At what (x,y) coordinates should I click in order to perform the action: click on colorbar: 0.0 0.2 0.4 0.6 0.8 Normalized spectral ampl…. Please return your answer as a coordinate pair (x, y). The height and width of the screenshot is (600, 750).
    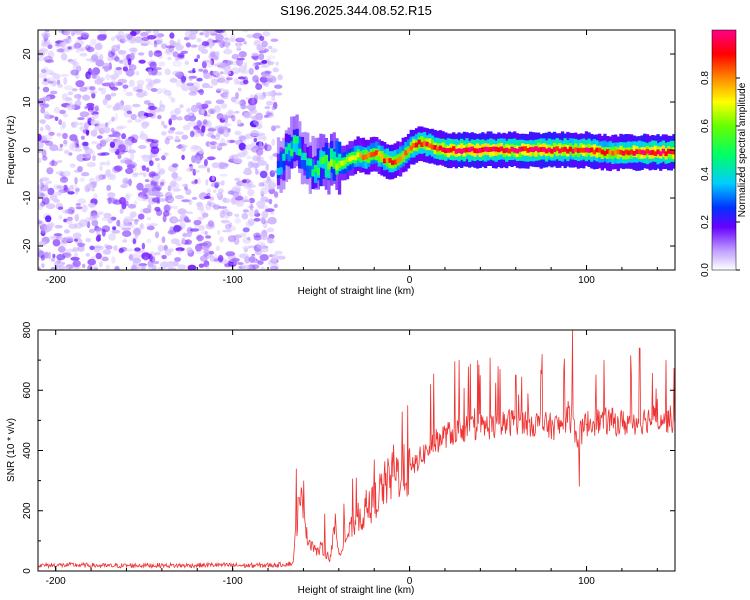
    Looking at the image, I should click on (724, 153).